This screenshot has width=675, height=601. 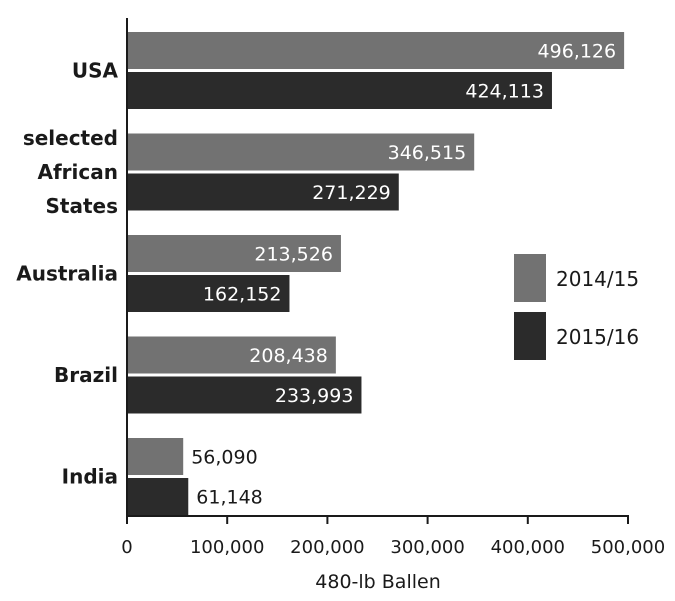 I want to click on category-label-line: India, so click(x=90, y=477).